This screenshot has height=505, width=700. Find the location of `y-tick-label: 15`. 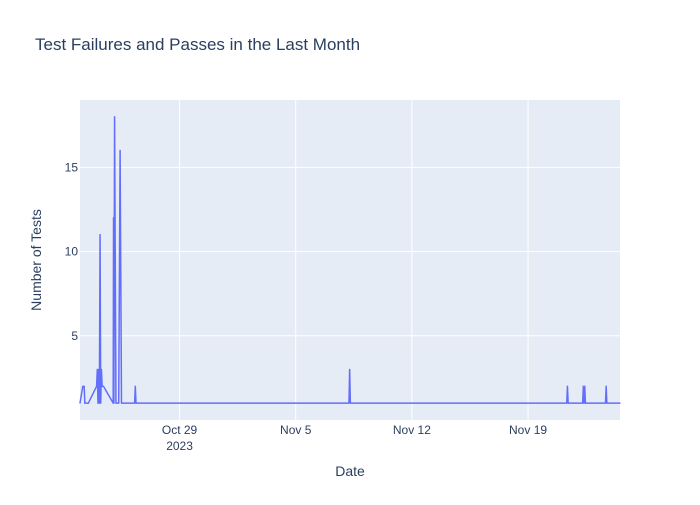

y-tick-label: 15 is located at coordinates (72, 167).